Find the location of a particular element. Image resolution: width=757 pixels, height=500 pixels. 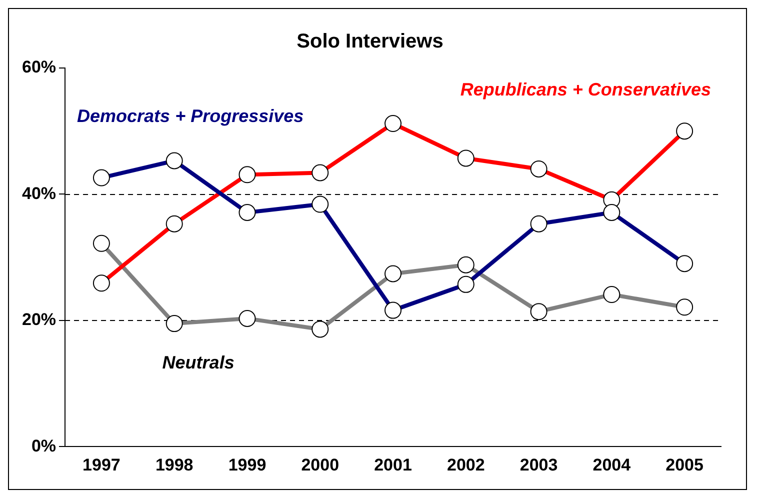

y-tick-label: 40% is located at coordinates (39, 193).